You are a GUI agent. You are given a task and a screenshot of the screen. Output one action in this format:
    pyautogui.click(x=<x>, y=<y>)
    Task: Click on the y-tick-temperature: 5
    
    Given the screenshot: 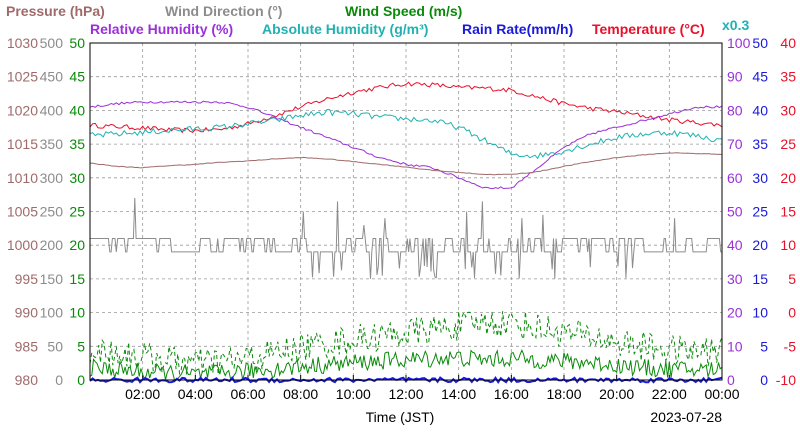 What is the action you would take?
    pyautogui.click(x=792, y=279)
    